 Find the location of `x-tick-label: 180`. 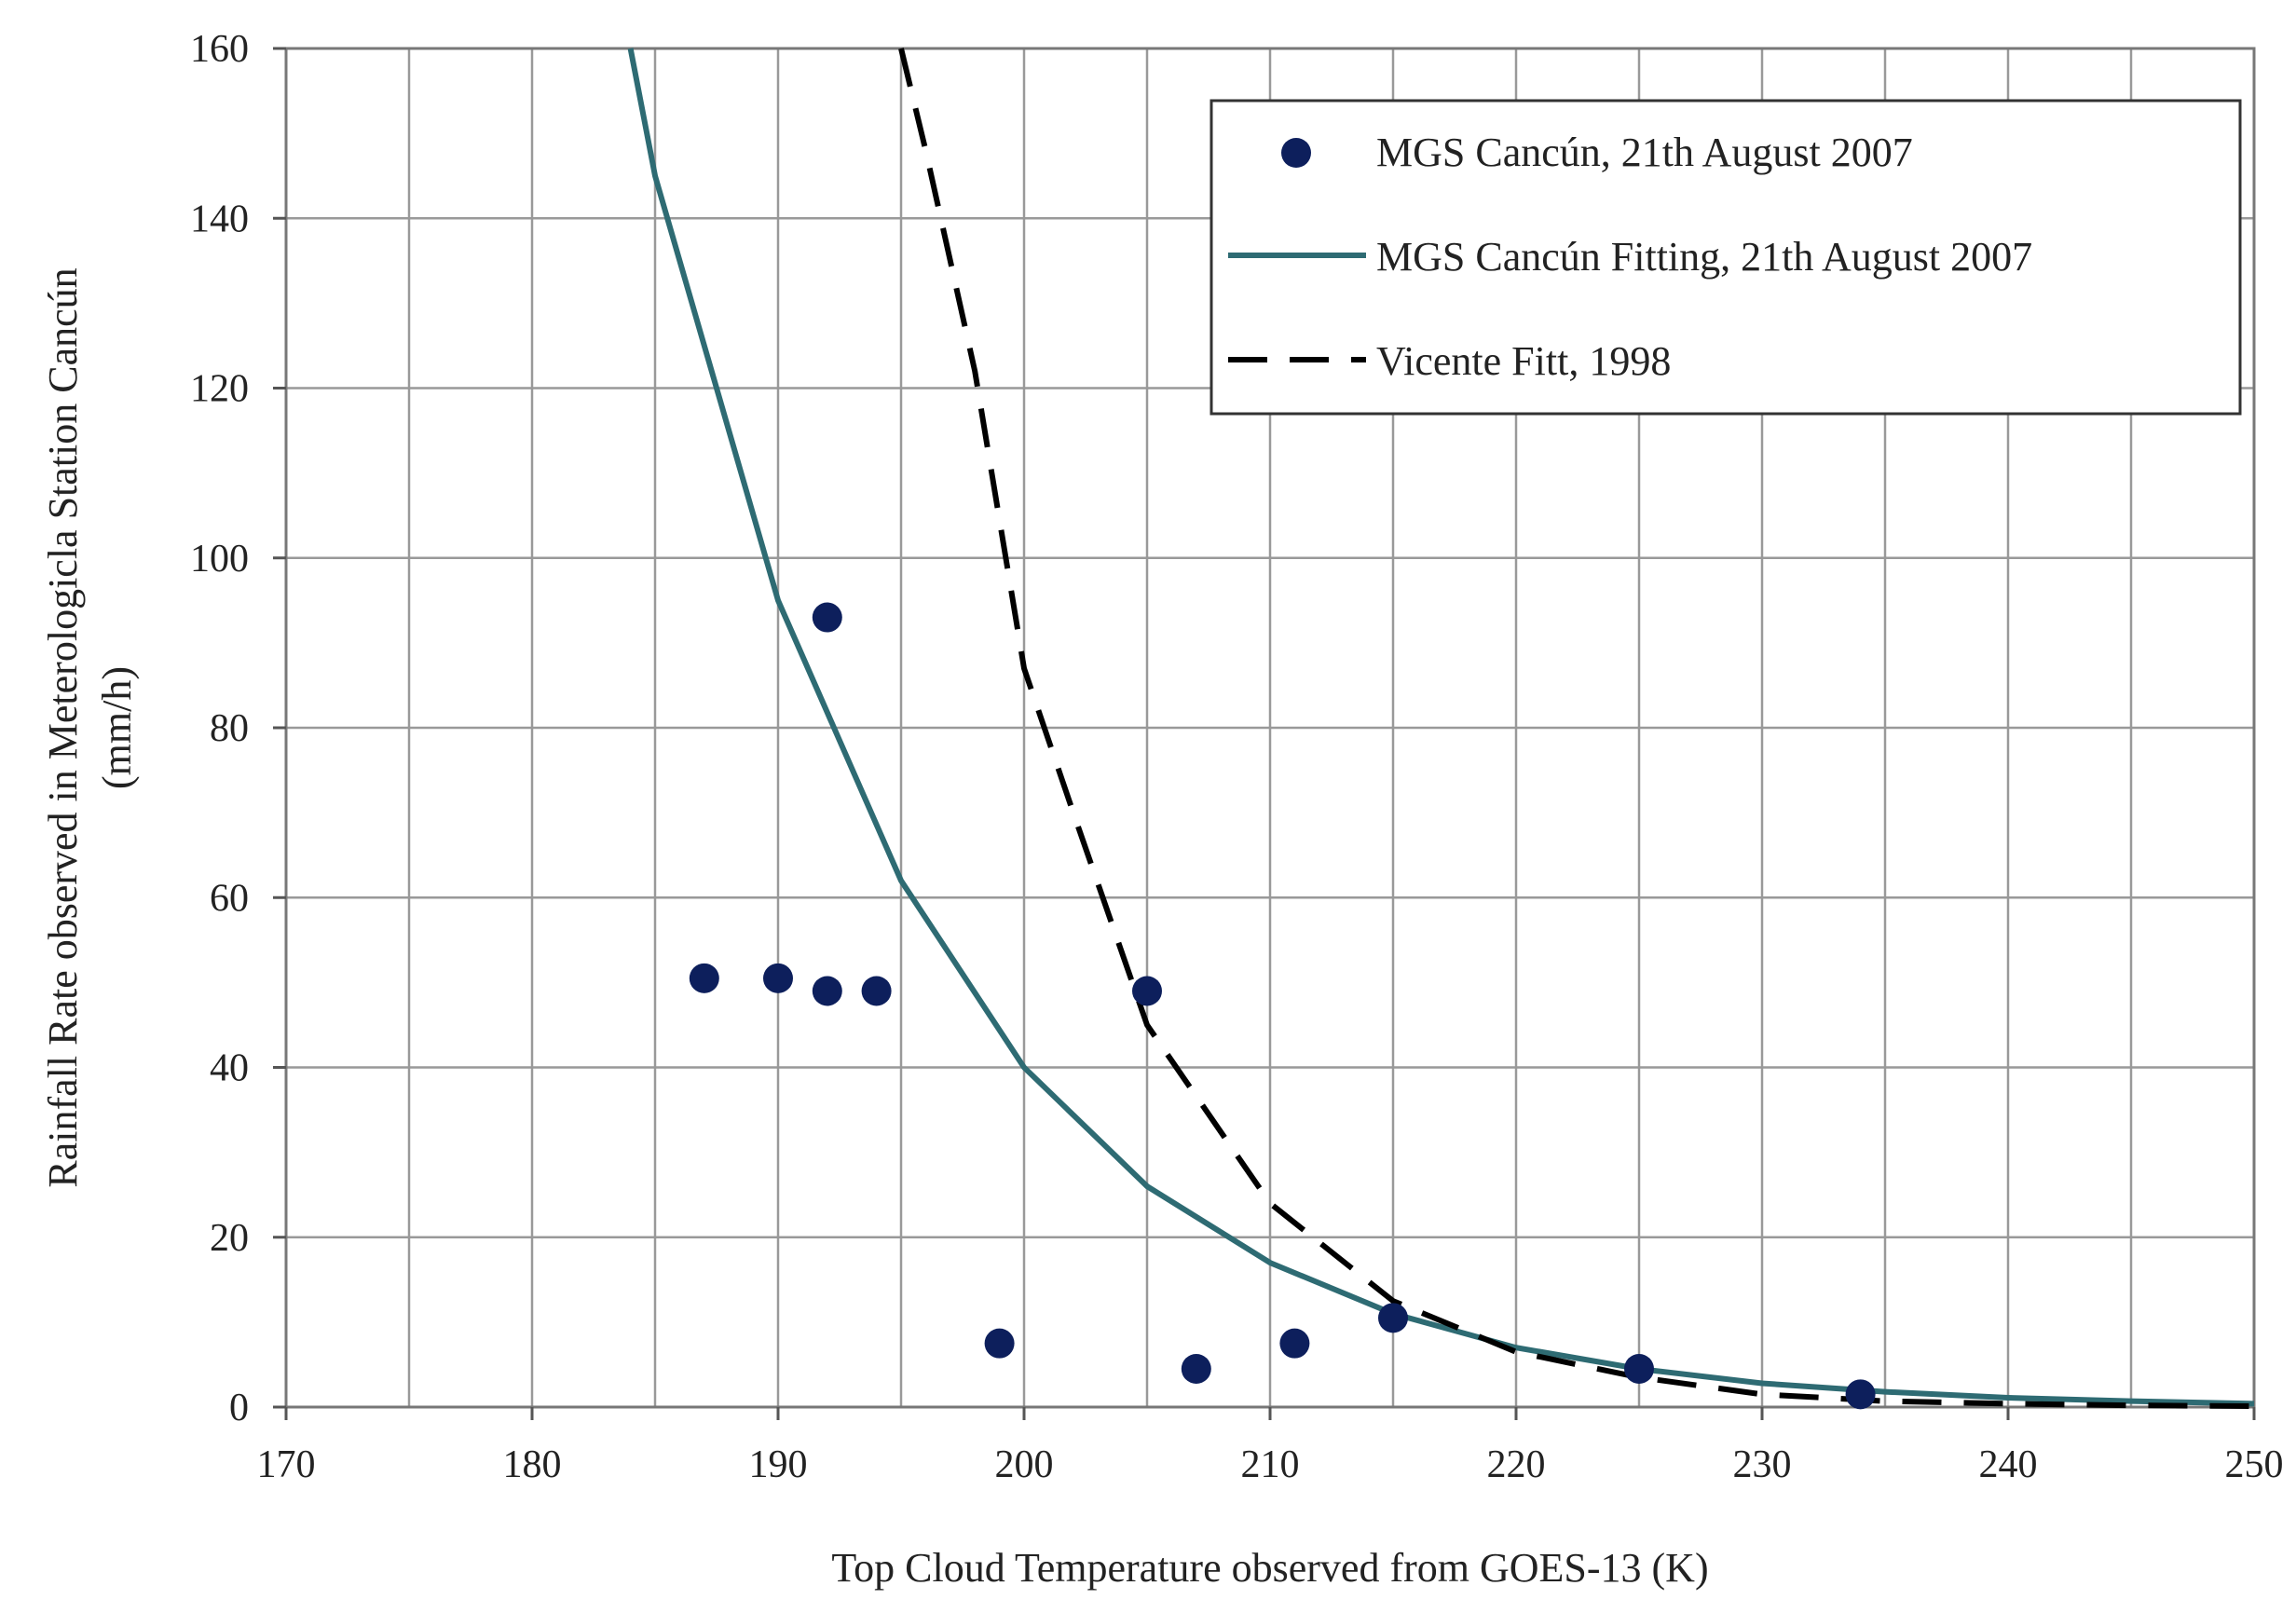

x-tick-label: 180 is located at coordinates (532, 1464).